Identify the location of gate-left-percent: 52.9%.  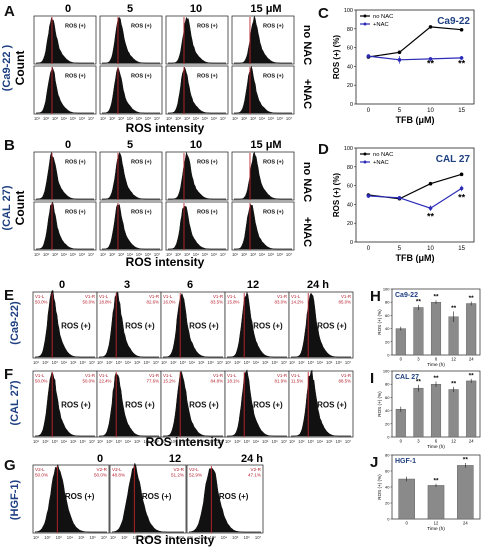
(195, 475).